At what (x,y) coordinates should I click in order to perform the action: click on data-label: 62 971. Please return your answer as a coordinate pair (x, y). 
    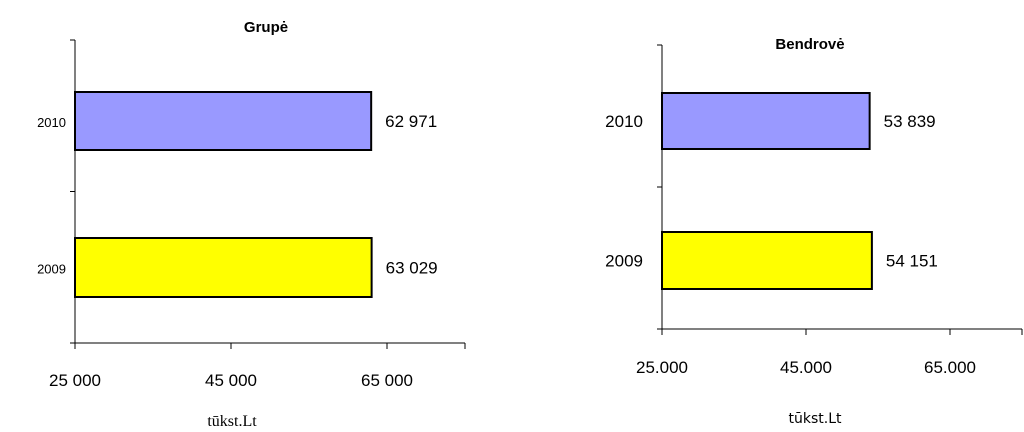
    Looking at the image, I should click on (411, 121).